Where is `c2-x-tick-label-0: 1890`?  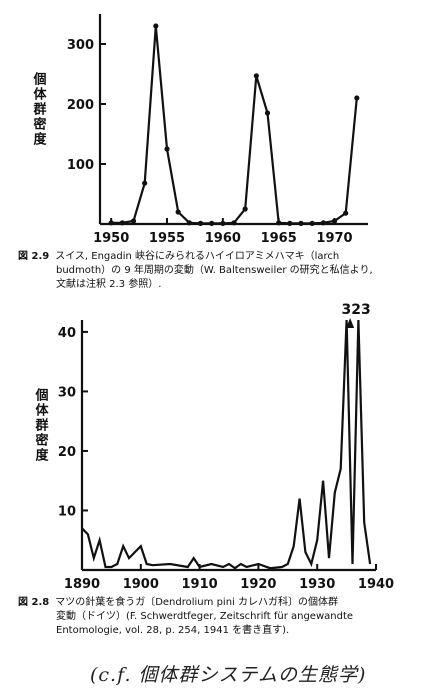 c2-x-tick-label-0: 1890 is located at coordinates (82, 584).